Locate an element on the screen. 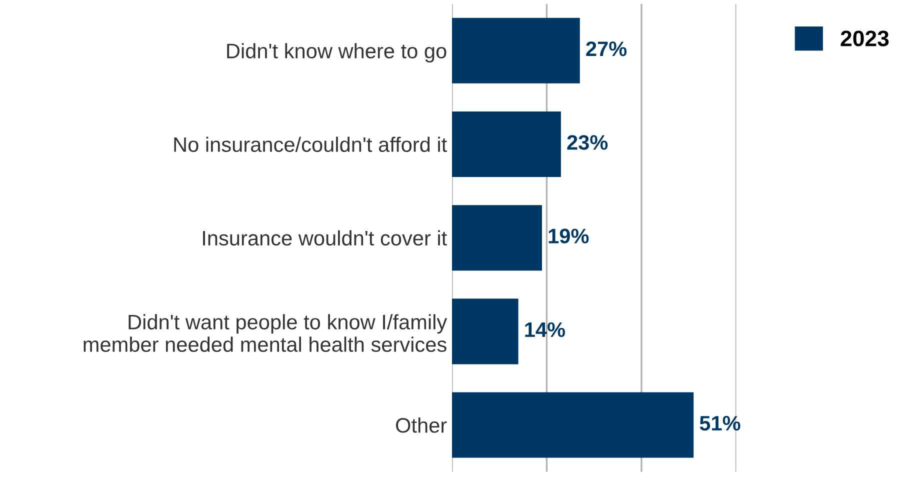 The image size is (914, 480). y-tick-label: Other is located at coordinates (421, 425).